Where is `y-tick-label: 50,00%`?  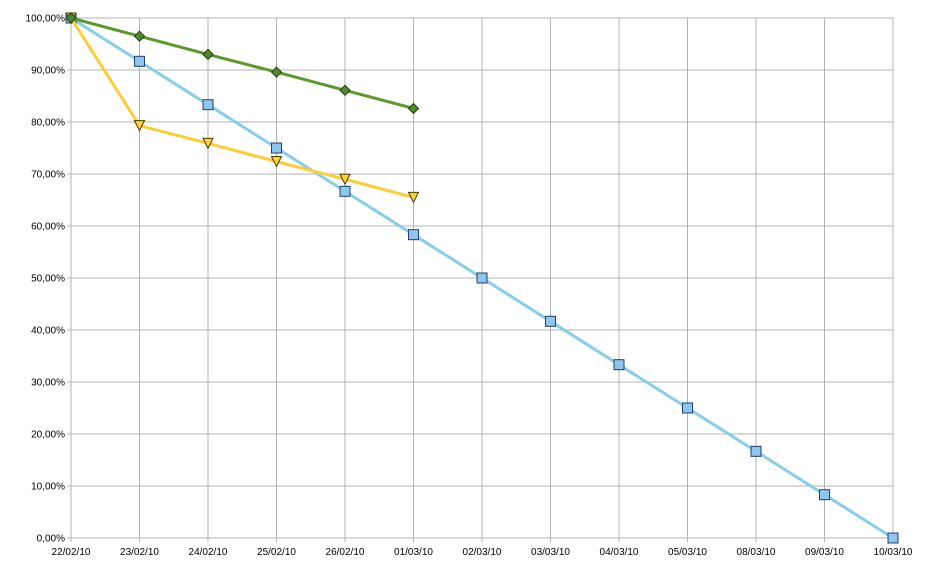 y-tick-label: 50,00% is located at coordinates (48, 279).